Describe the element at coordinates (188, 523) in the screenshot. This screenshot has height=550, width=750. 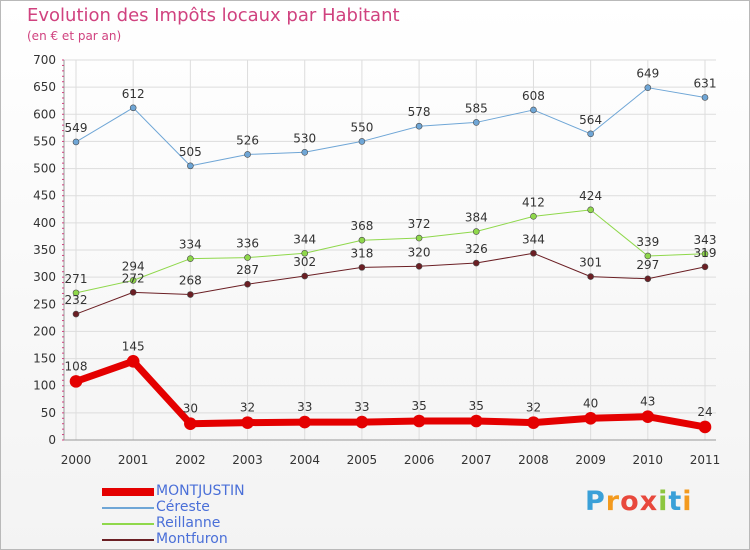
I see `legend-label: Reillanne` at that location.